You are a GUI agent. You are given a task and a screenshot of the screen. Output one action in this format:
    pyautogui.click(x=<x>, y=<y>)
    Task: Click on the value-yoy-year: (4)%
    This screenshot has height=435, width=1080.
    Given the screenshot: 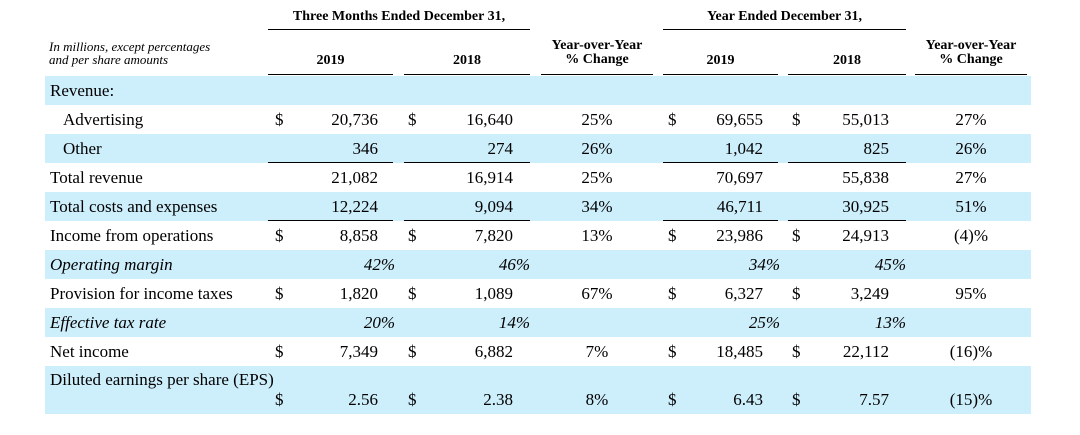 What is the action you would take?
    pyautogui.click(x=971, y=235)
    